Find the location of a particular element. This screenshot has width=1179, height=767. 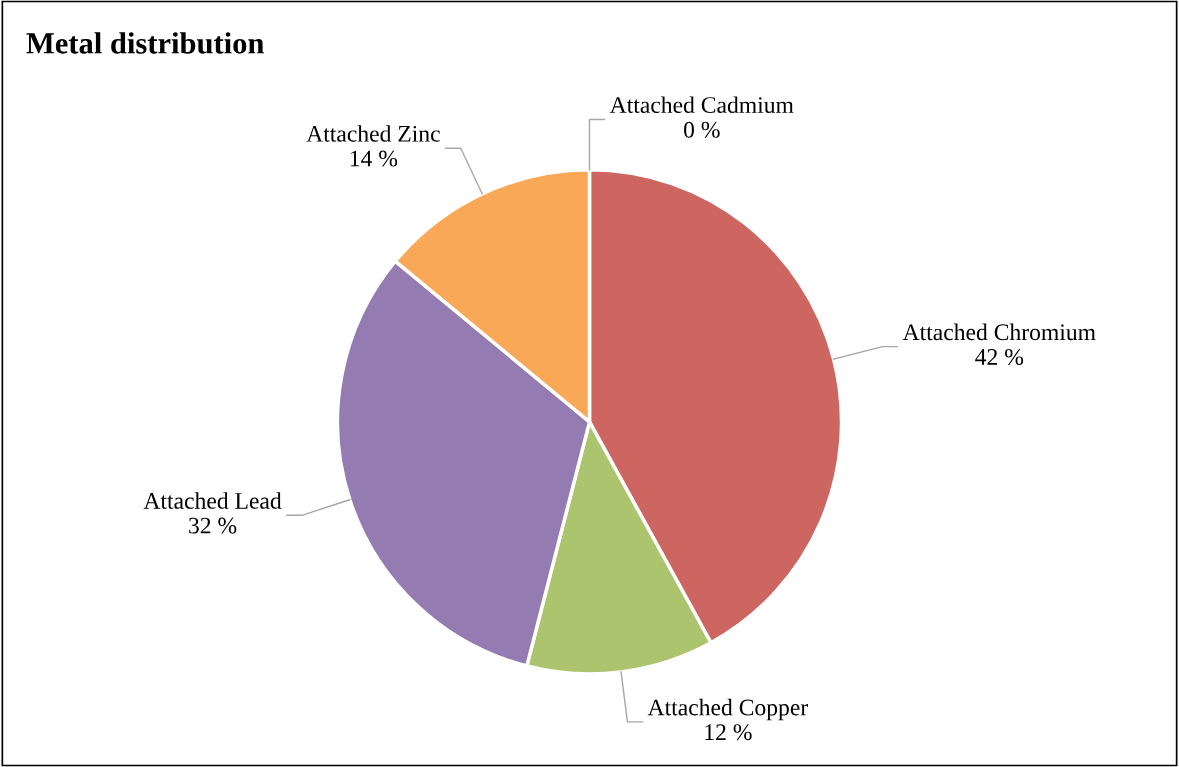

text: 0 % is located at coordinates (702, 129).